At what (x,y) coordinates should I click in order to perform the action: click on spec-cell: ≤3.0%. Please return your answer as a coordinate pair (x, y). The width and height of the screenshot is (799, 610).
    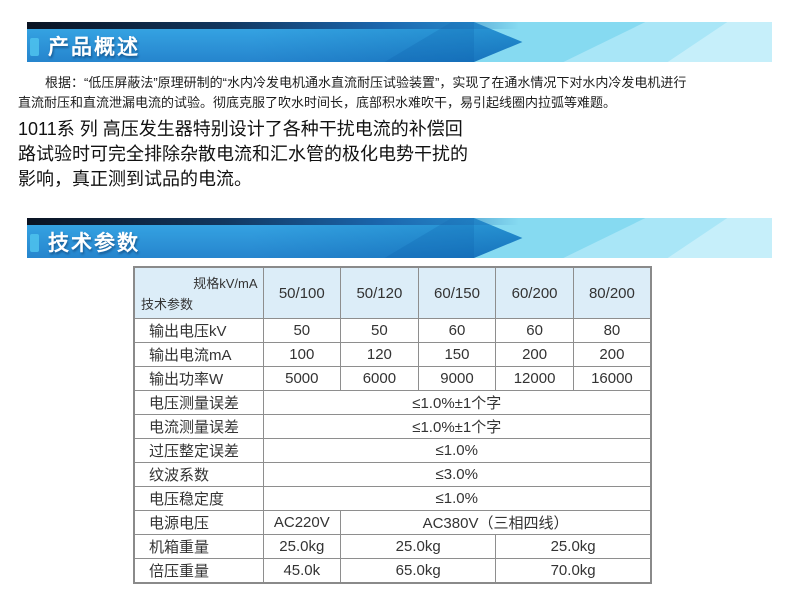
    Looking at the image, I should click on (457, 474).